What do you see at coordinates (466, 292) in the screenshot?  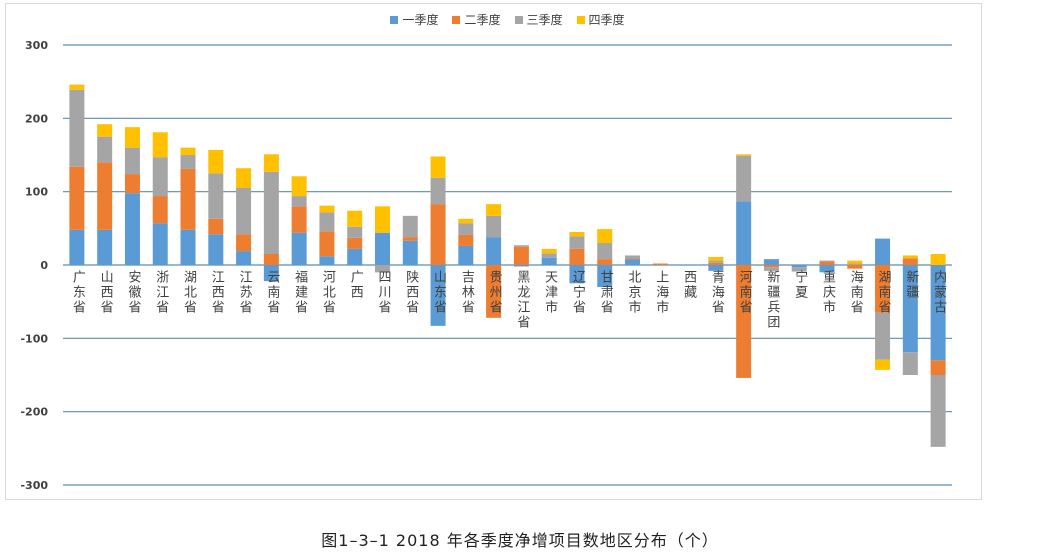 I see `category-label: 吉林省` at bounding box center [466, 292].